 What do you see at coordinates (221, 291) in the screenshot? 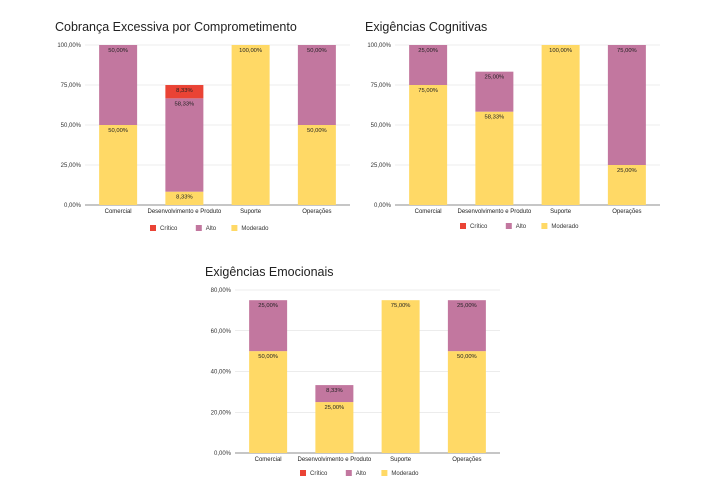
I see `y-tick-label: 80,00%` at bounding box center [221, 291].